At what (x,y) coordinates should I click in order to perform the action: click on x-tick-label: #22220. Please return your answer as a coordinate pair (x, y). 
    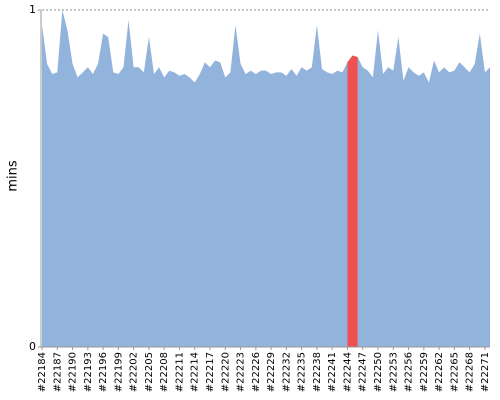
    Looking at the image, I should click on (225, 372).